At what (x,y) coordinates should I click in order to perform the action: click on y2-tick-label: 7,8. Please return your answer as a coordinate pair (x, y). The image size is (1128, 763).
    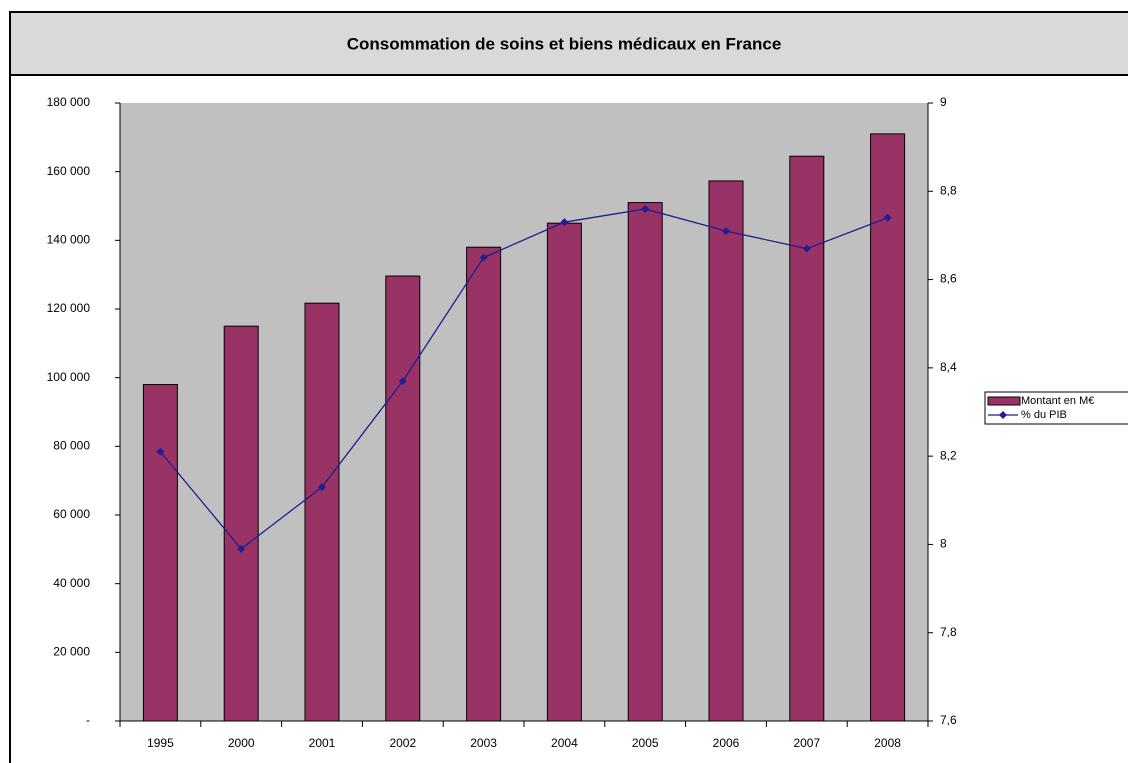
    Looking at the image, I should click on (948, 632).